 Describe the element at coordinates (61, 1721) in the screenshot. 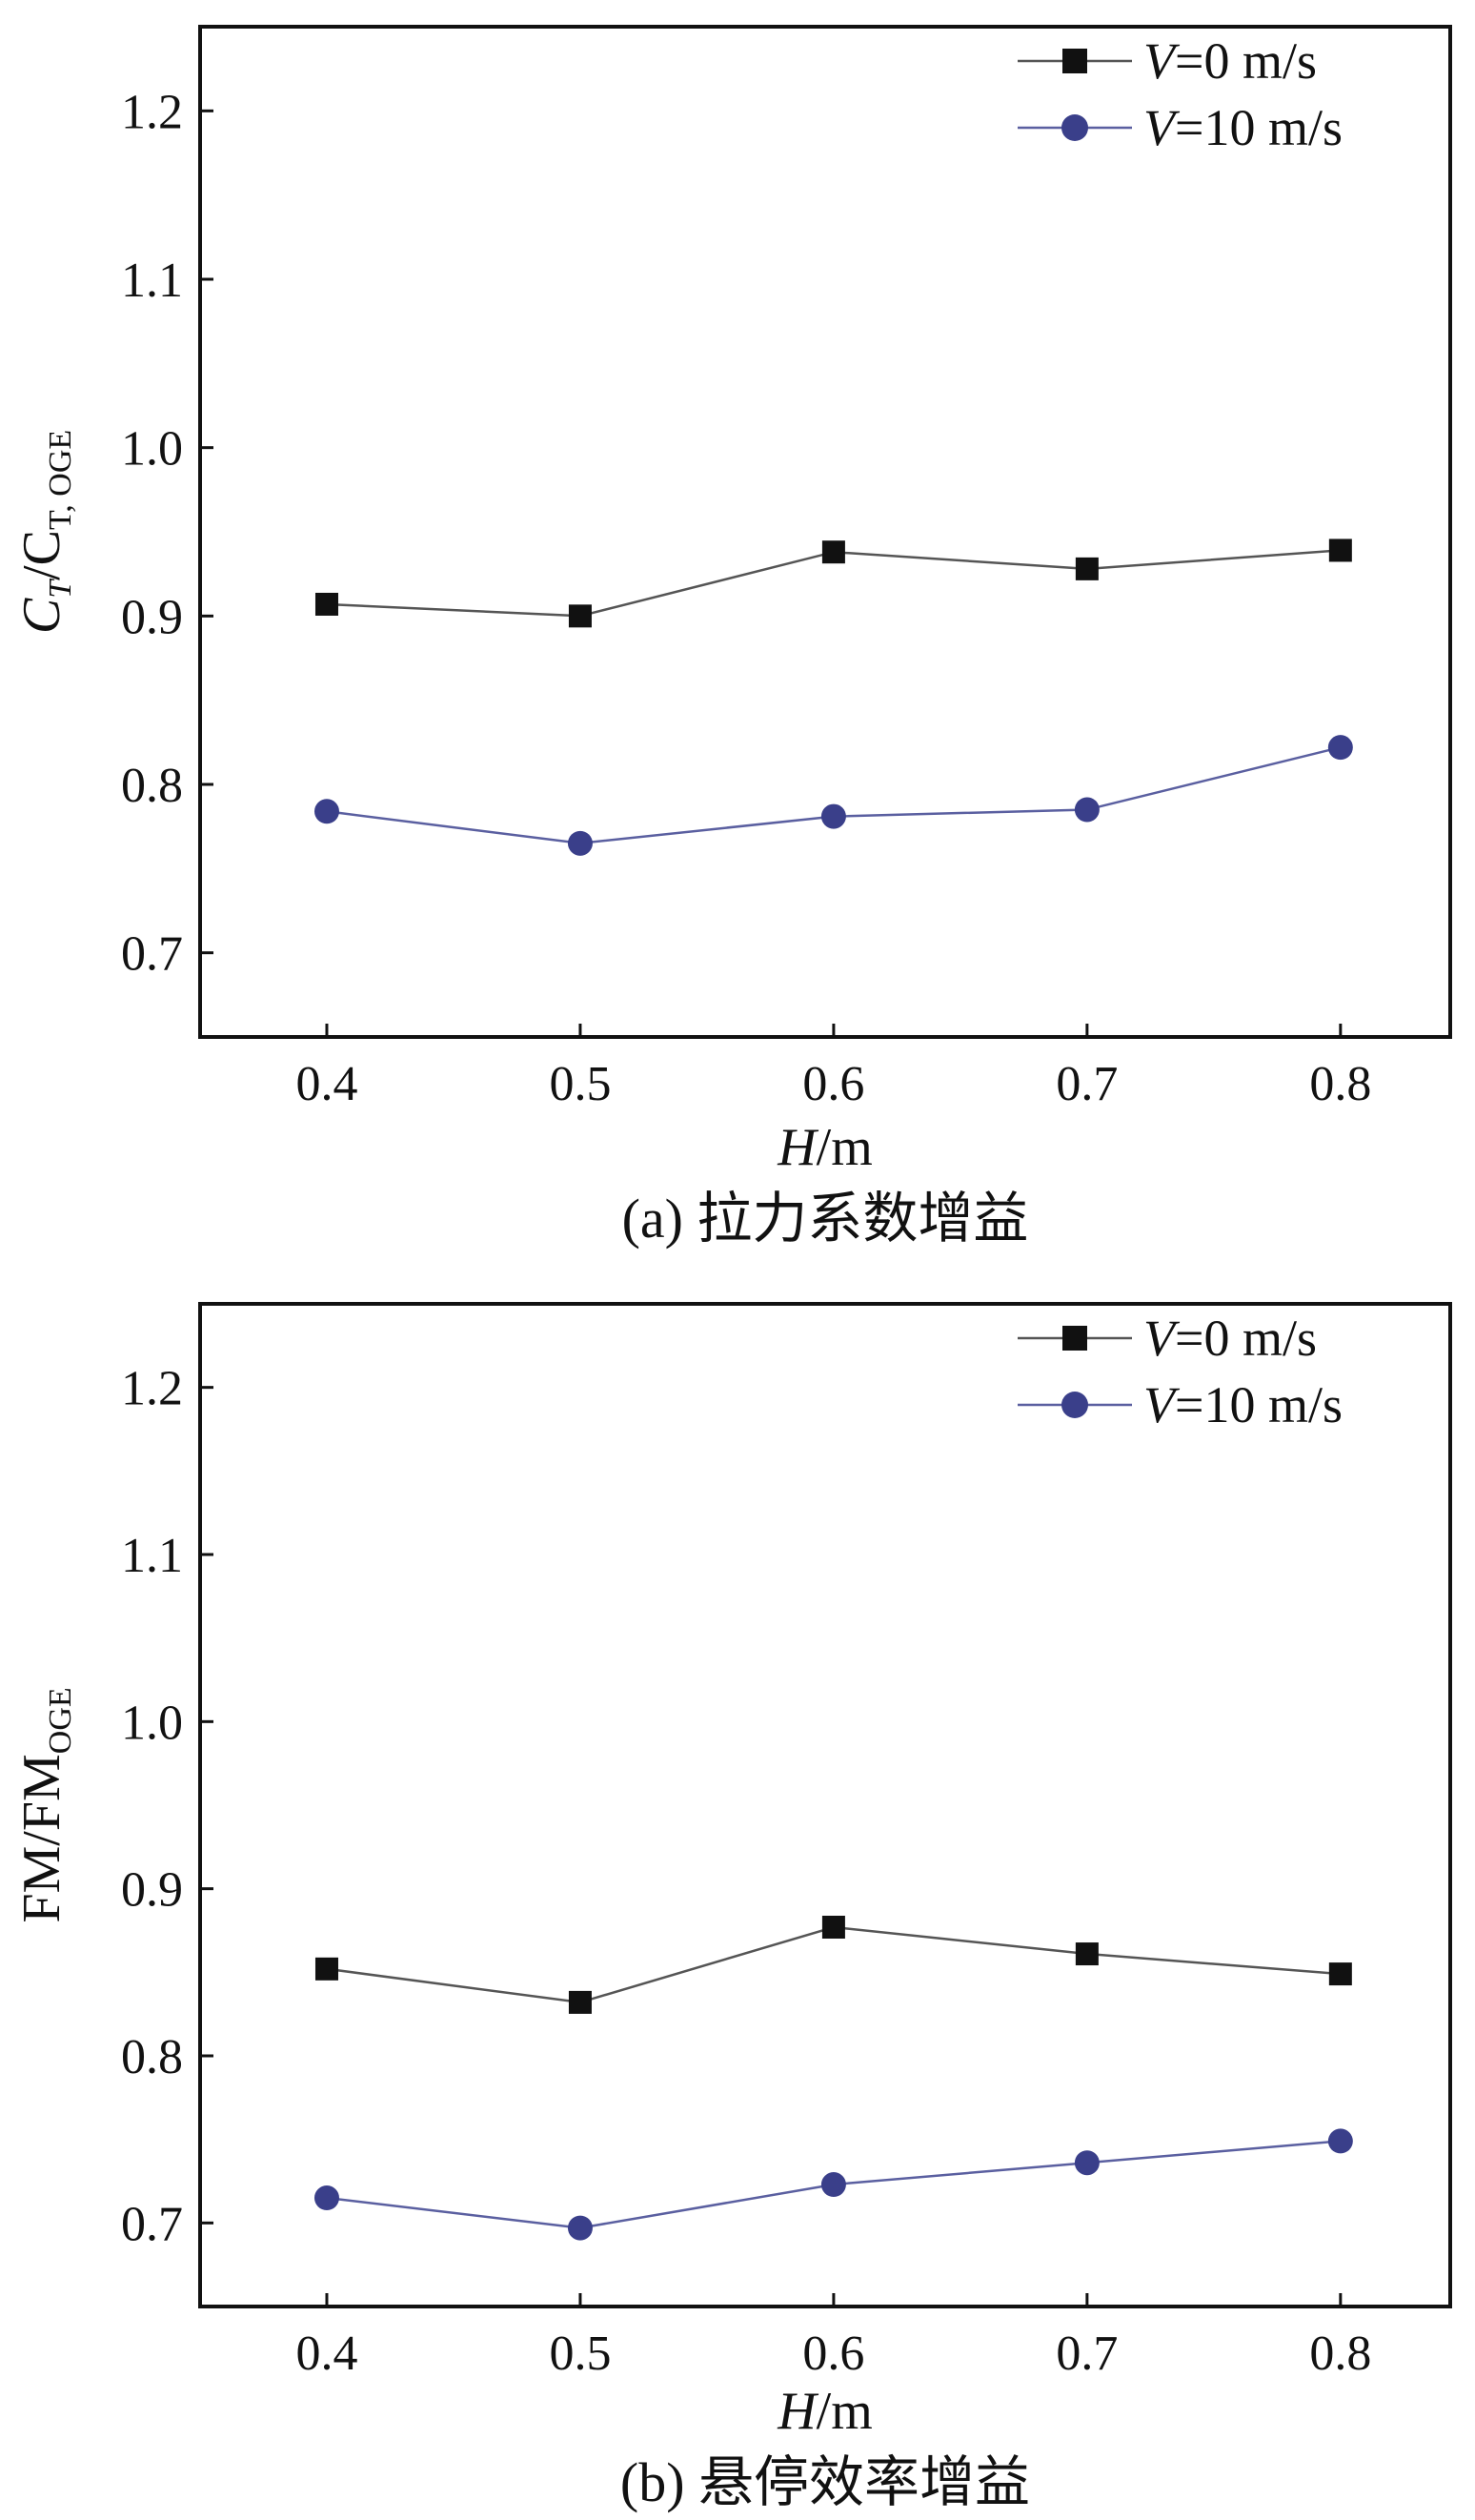

I see `ylabel-sub: OGE` at that location.